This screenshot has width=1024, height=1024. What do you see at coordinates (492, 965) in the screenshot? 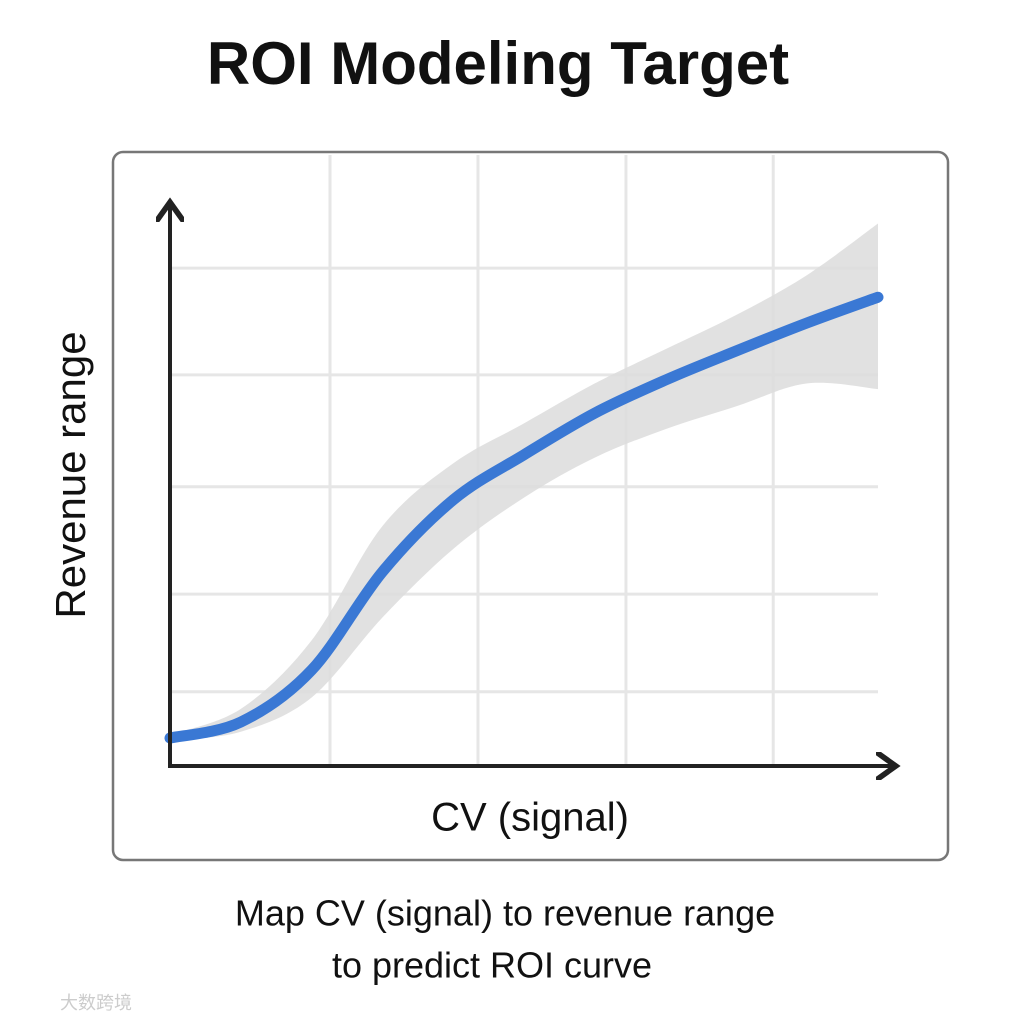
I see `caption-line: to predict ROI curve` at bounding box center [492, 965].